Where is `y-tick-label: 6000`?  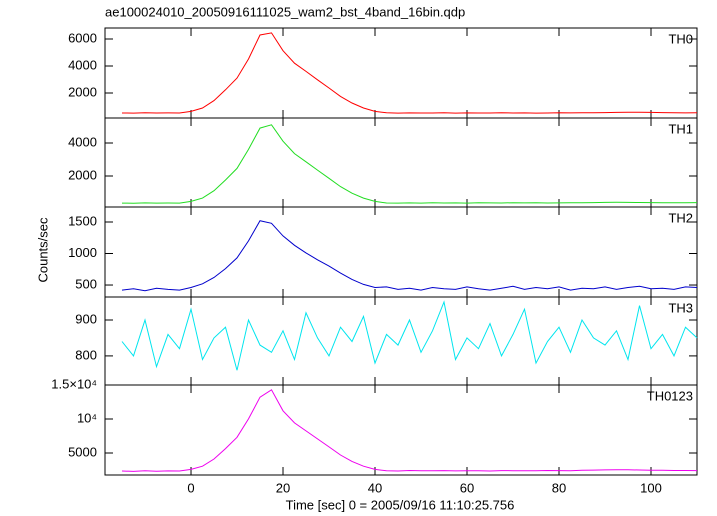 y-tick-label: 6000 is located at coordinates (82, 37).